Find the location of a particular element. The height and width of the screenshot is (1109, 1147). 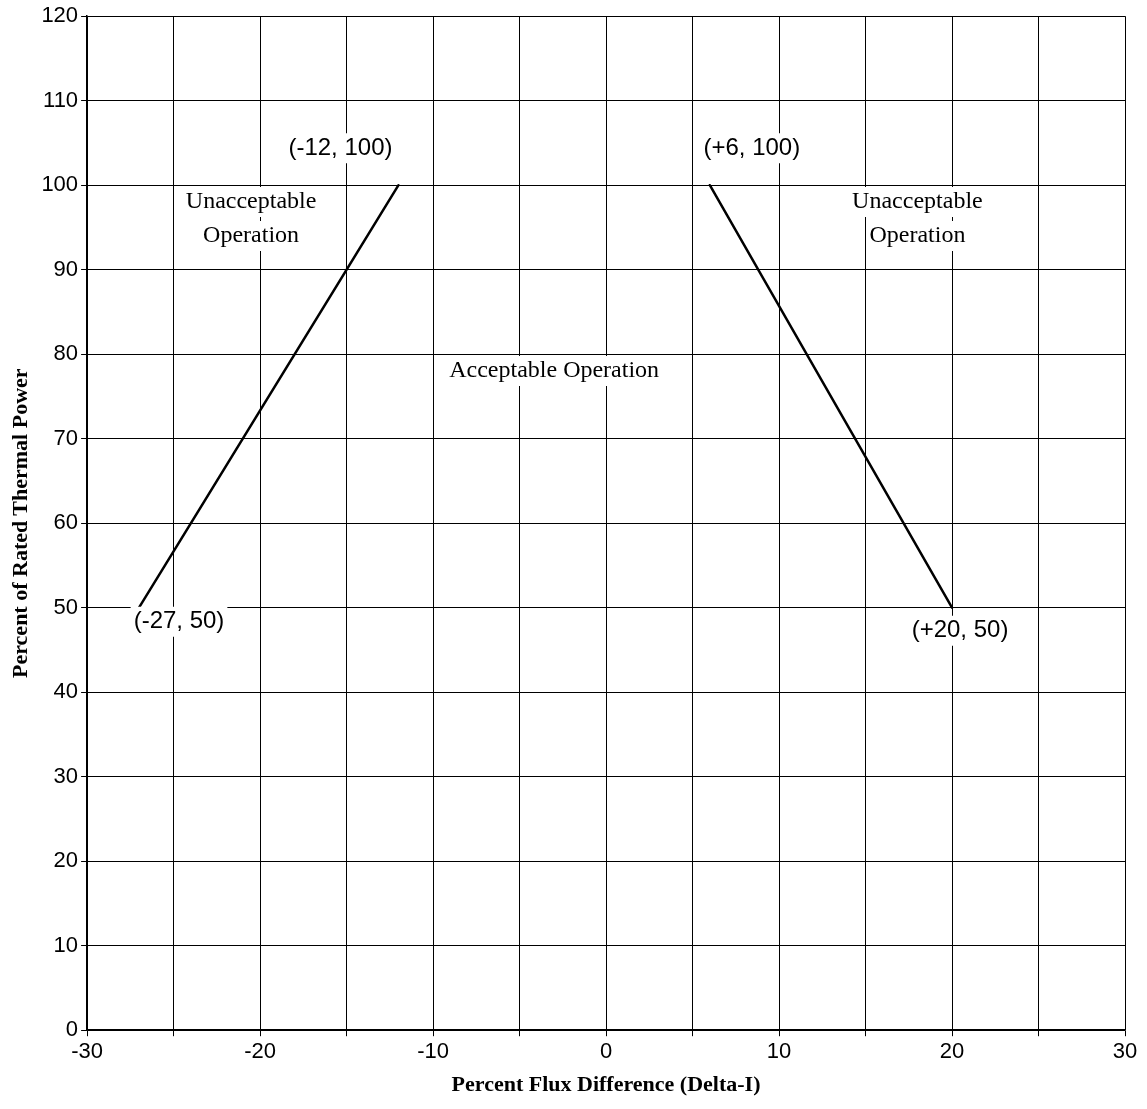

y-tick-label: 70 is located at coordinates (66, 437).